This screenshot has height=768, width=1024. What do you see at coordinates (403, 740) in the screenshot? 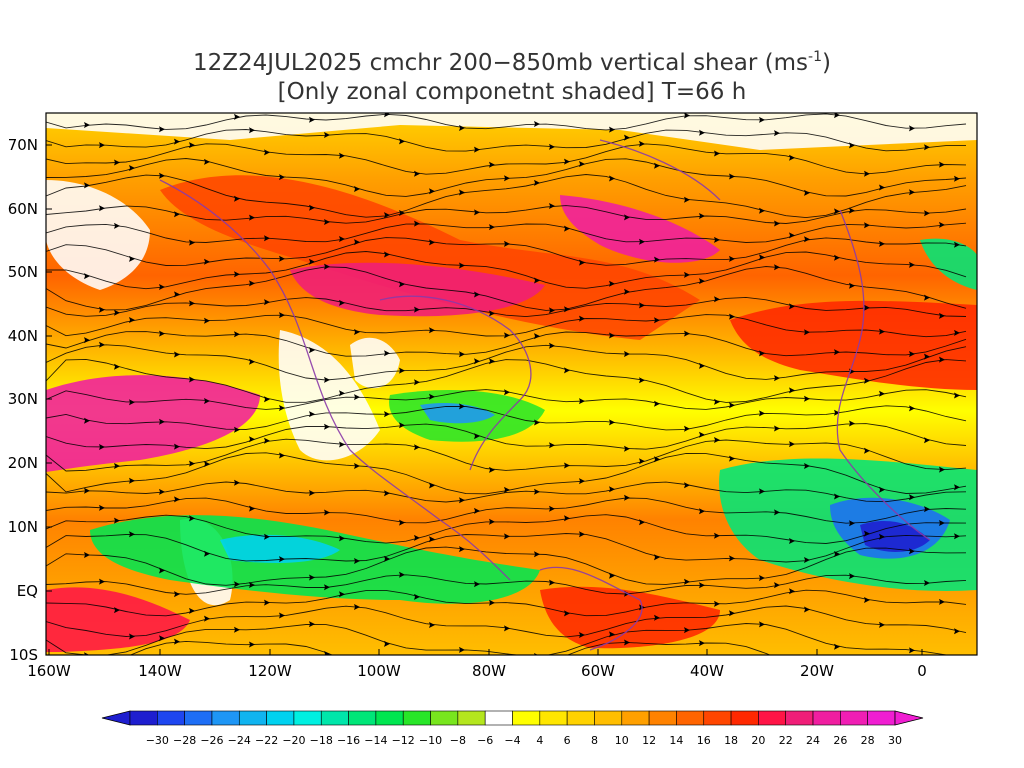
I see `colorbar-label: −12` at bounding box center [403, 740].